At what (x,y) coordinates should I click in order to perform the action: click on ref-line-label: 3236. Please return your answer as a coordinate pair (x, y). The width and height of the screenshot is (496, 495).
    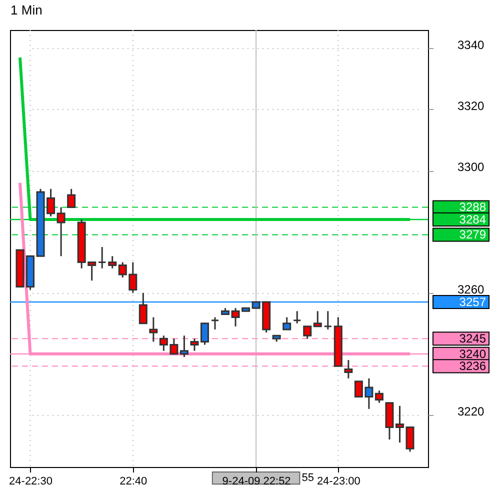
    Looking at the image, I should click on (472, 366).